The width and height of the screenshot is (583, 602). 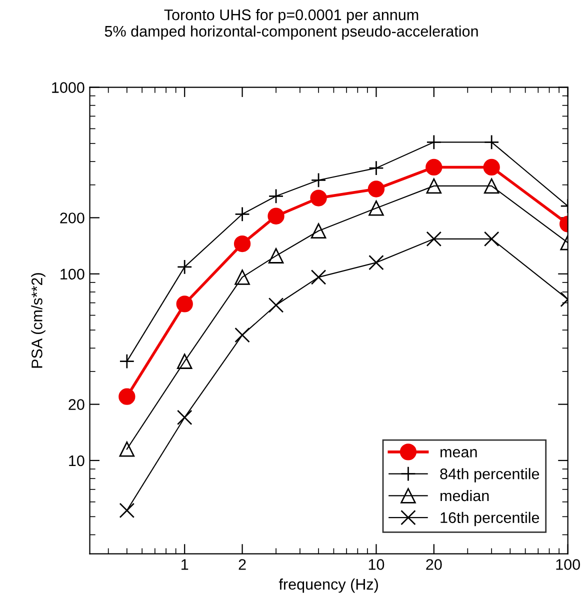 I want to click on x-tick-label: 1, so click(x=185, y=564).